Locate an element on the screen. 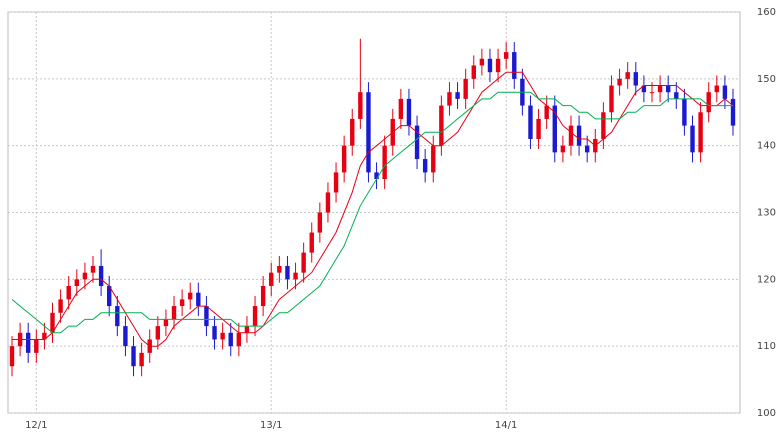  y-tick-label: 160 is located at coordinates (766, 12).